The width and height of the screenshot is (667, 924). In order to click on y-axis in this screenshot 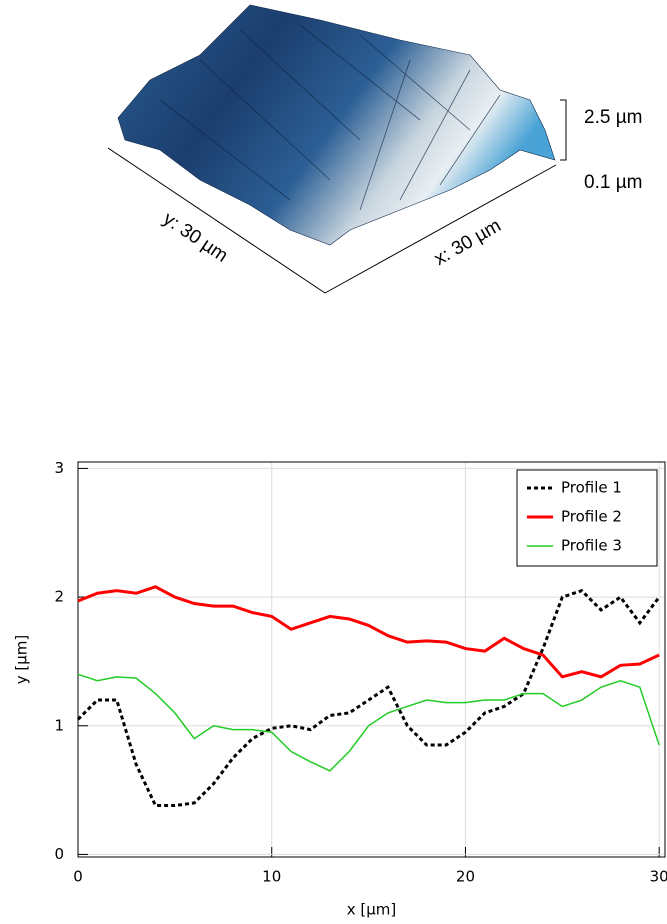, I will do `click(216, 220)`.